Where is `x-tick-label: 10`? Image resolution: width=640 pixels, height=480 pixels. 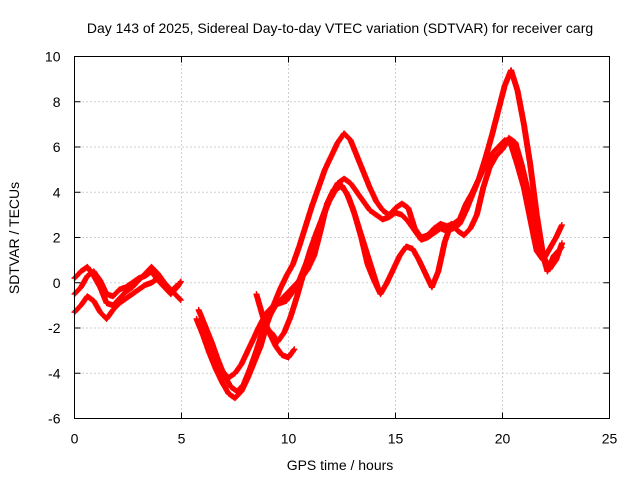 x-tick-label: 10 is located at coordinates (289, 439).